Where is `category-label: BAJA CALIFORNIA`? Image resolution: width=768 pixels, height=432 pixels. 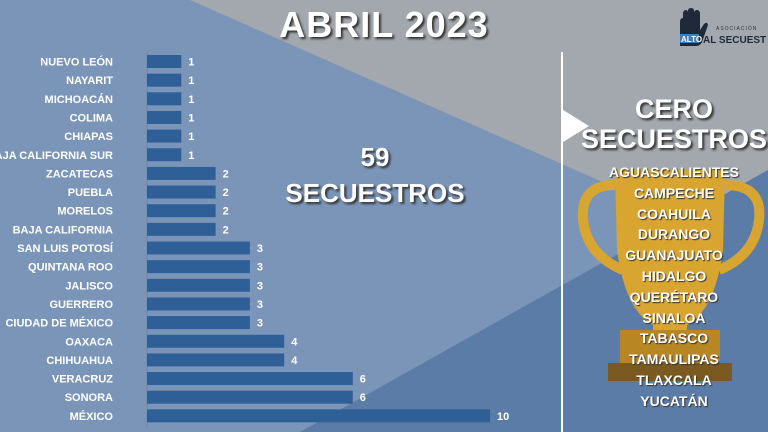 category-label: BAJA CALIFORNIA is located at coordinates (63, 230).